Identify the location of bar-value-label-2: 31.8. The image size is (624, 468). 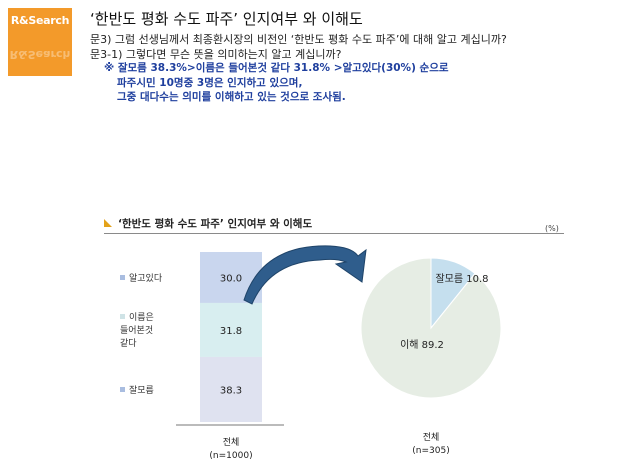
(231, 331).